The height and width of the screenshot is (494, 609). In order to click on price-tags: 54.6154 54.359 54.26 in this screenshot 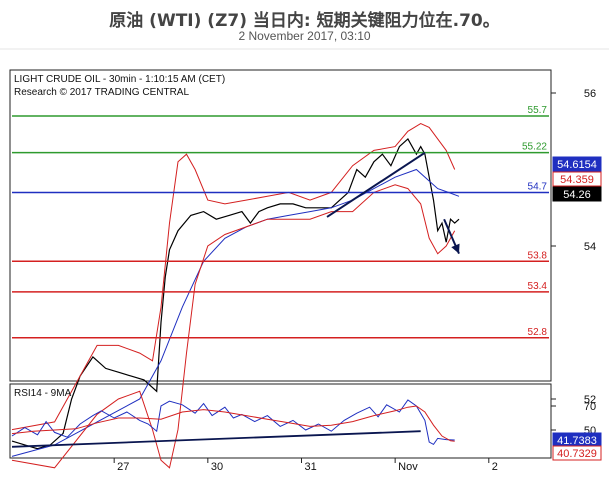, I will do `click(577, 179)`.